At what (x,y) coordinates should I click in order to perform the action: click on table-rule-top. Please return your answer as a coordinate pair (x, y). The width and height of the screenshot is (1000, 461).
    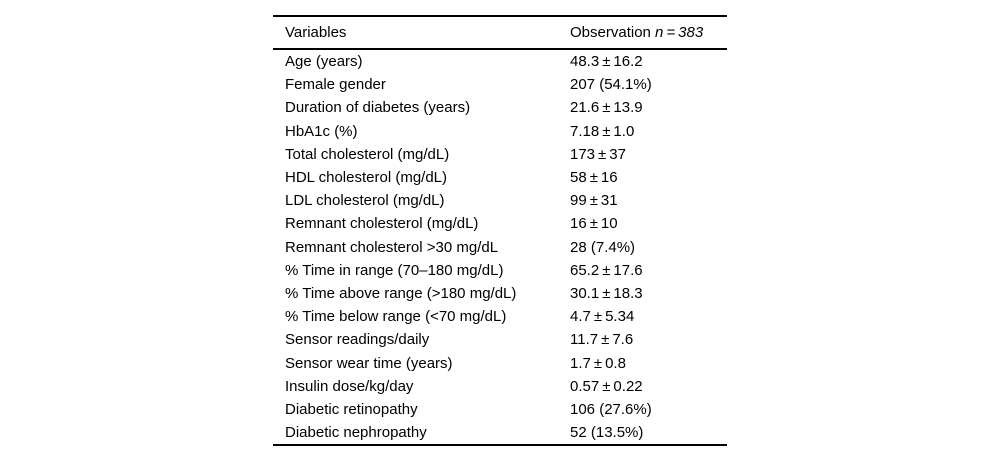
    Looking at the image, I should click on (500, 16).